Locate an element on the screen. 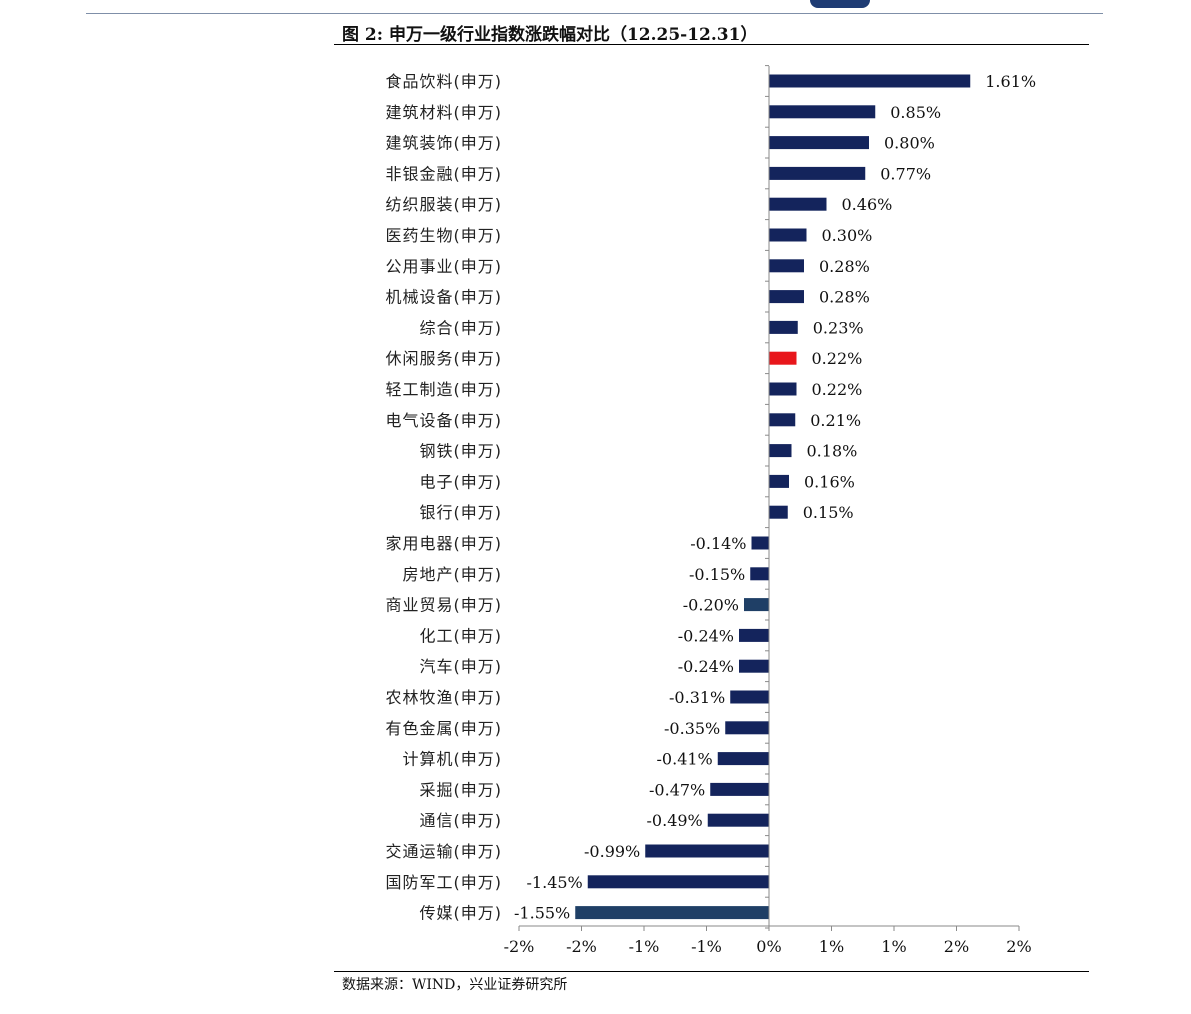 Image resolution: width=1191 pixels, height=1014 pixels. category-label-8: 综合(申万) is located at coordinates (461, 327).